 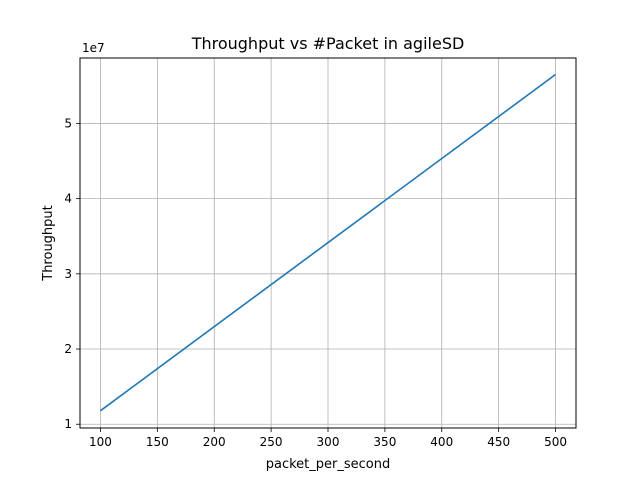 What do you see at coordinates (93, 48) in the screenshot?
I see `y-offset-label: 1e7` at bounding box center [93, 48].